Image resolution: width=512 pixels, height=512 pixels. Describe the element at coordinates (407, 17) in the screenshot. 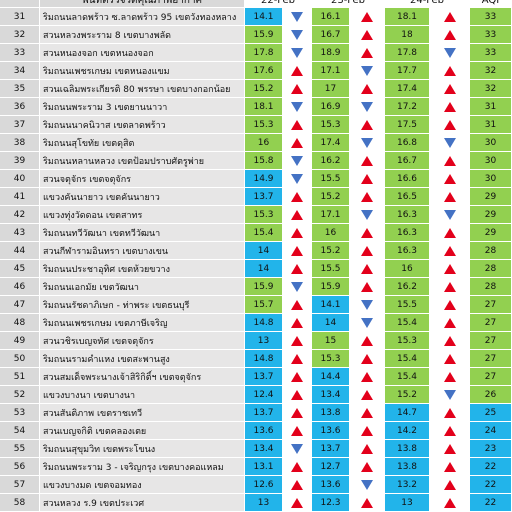

I see `pm-value: 18.1` at that location.